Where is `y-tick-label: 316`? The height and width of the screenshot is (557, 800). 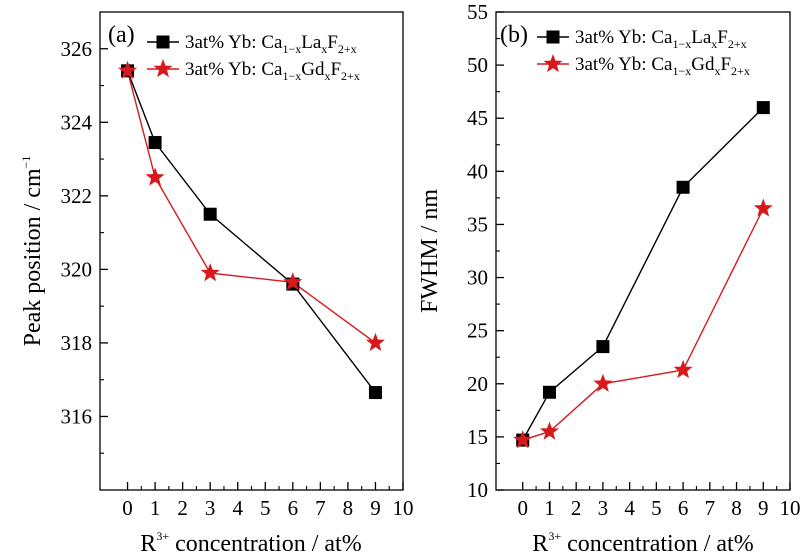 y-tick-label: 316 is located at coordinates (77, 416).